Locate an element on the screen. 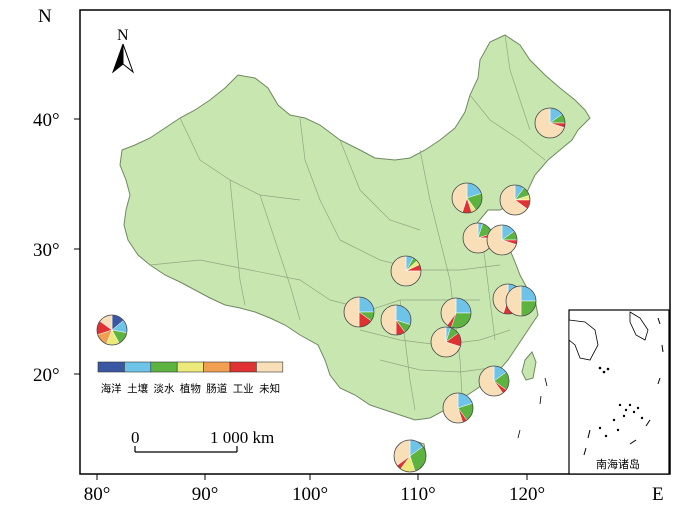 This screenshot has height=507, width=700. legend-label-4: 肠道 is located at coordinates (216, 388).